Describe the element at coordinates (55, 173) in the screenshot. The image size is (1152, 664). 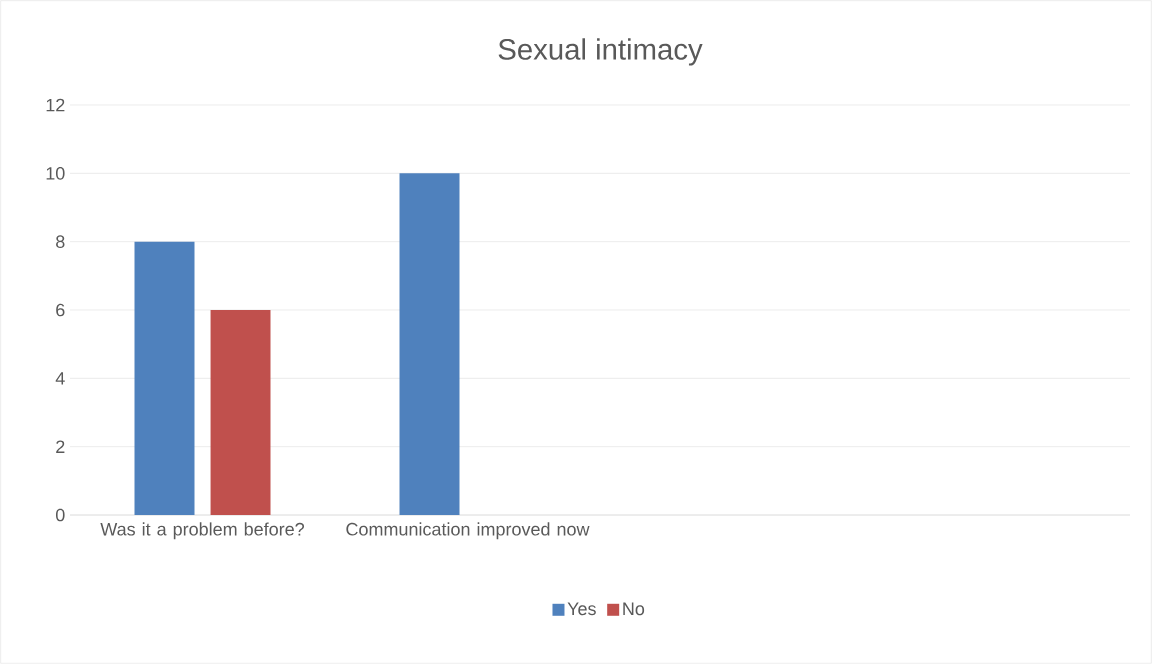
I see `y-tick-label: 10` at that location.